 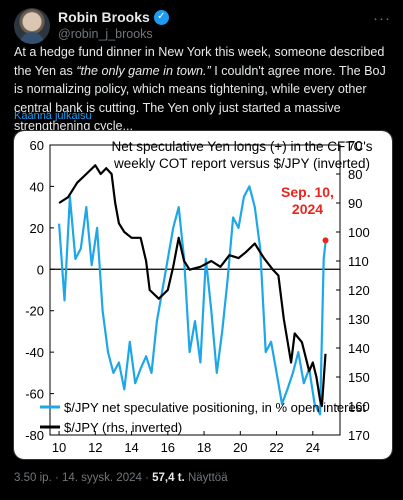 I want to click on views-label: Näyttöä, so click(x=207, y=478).